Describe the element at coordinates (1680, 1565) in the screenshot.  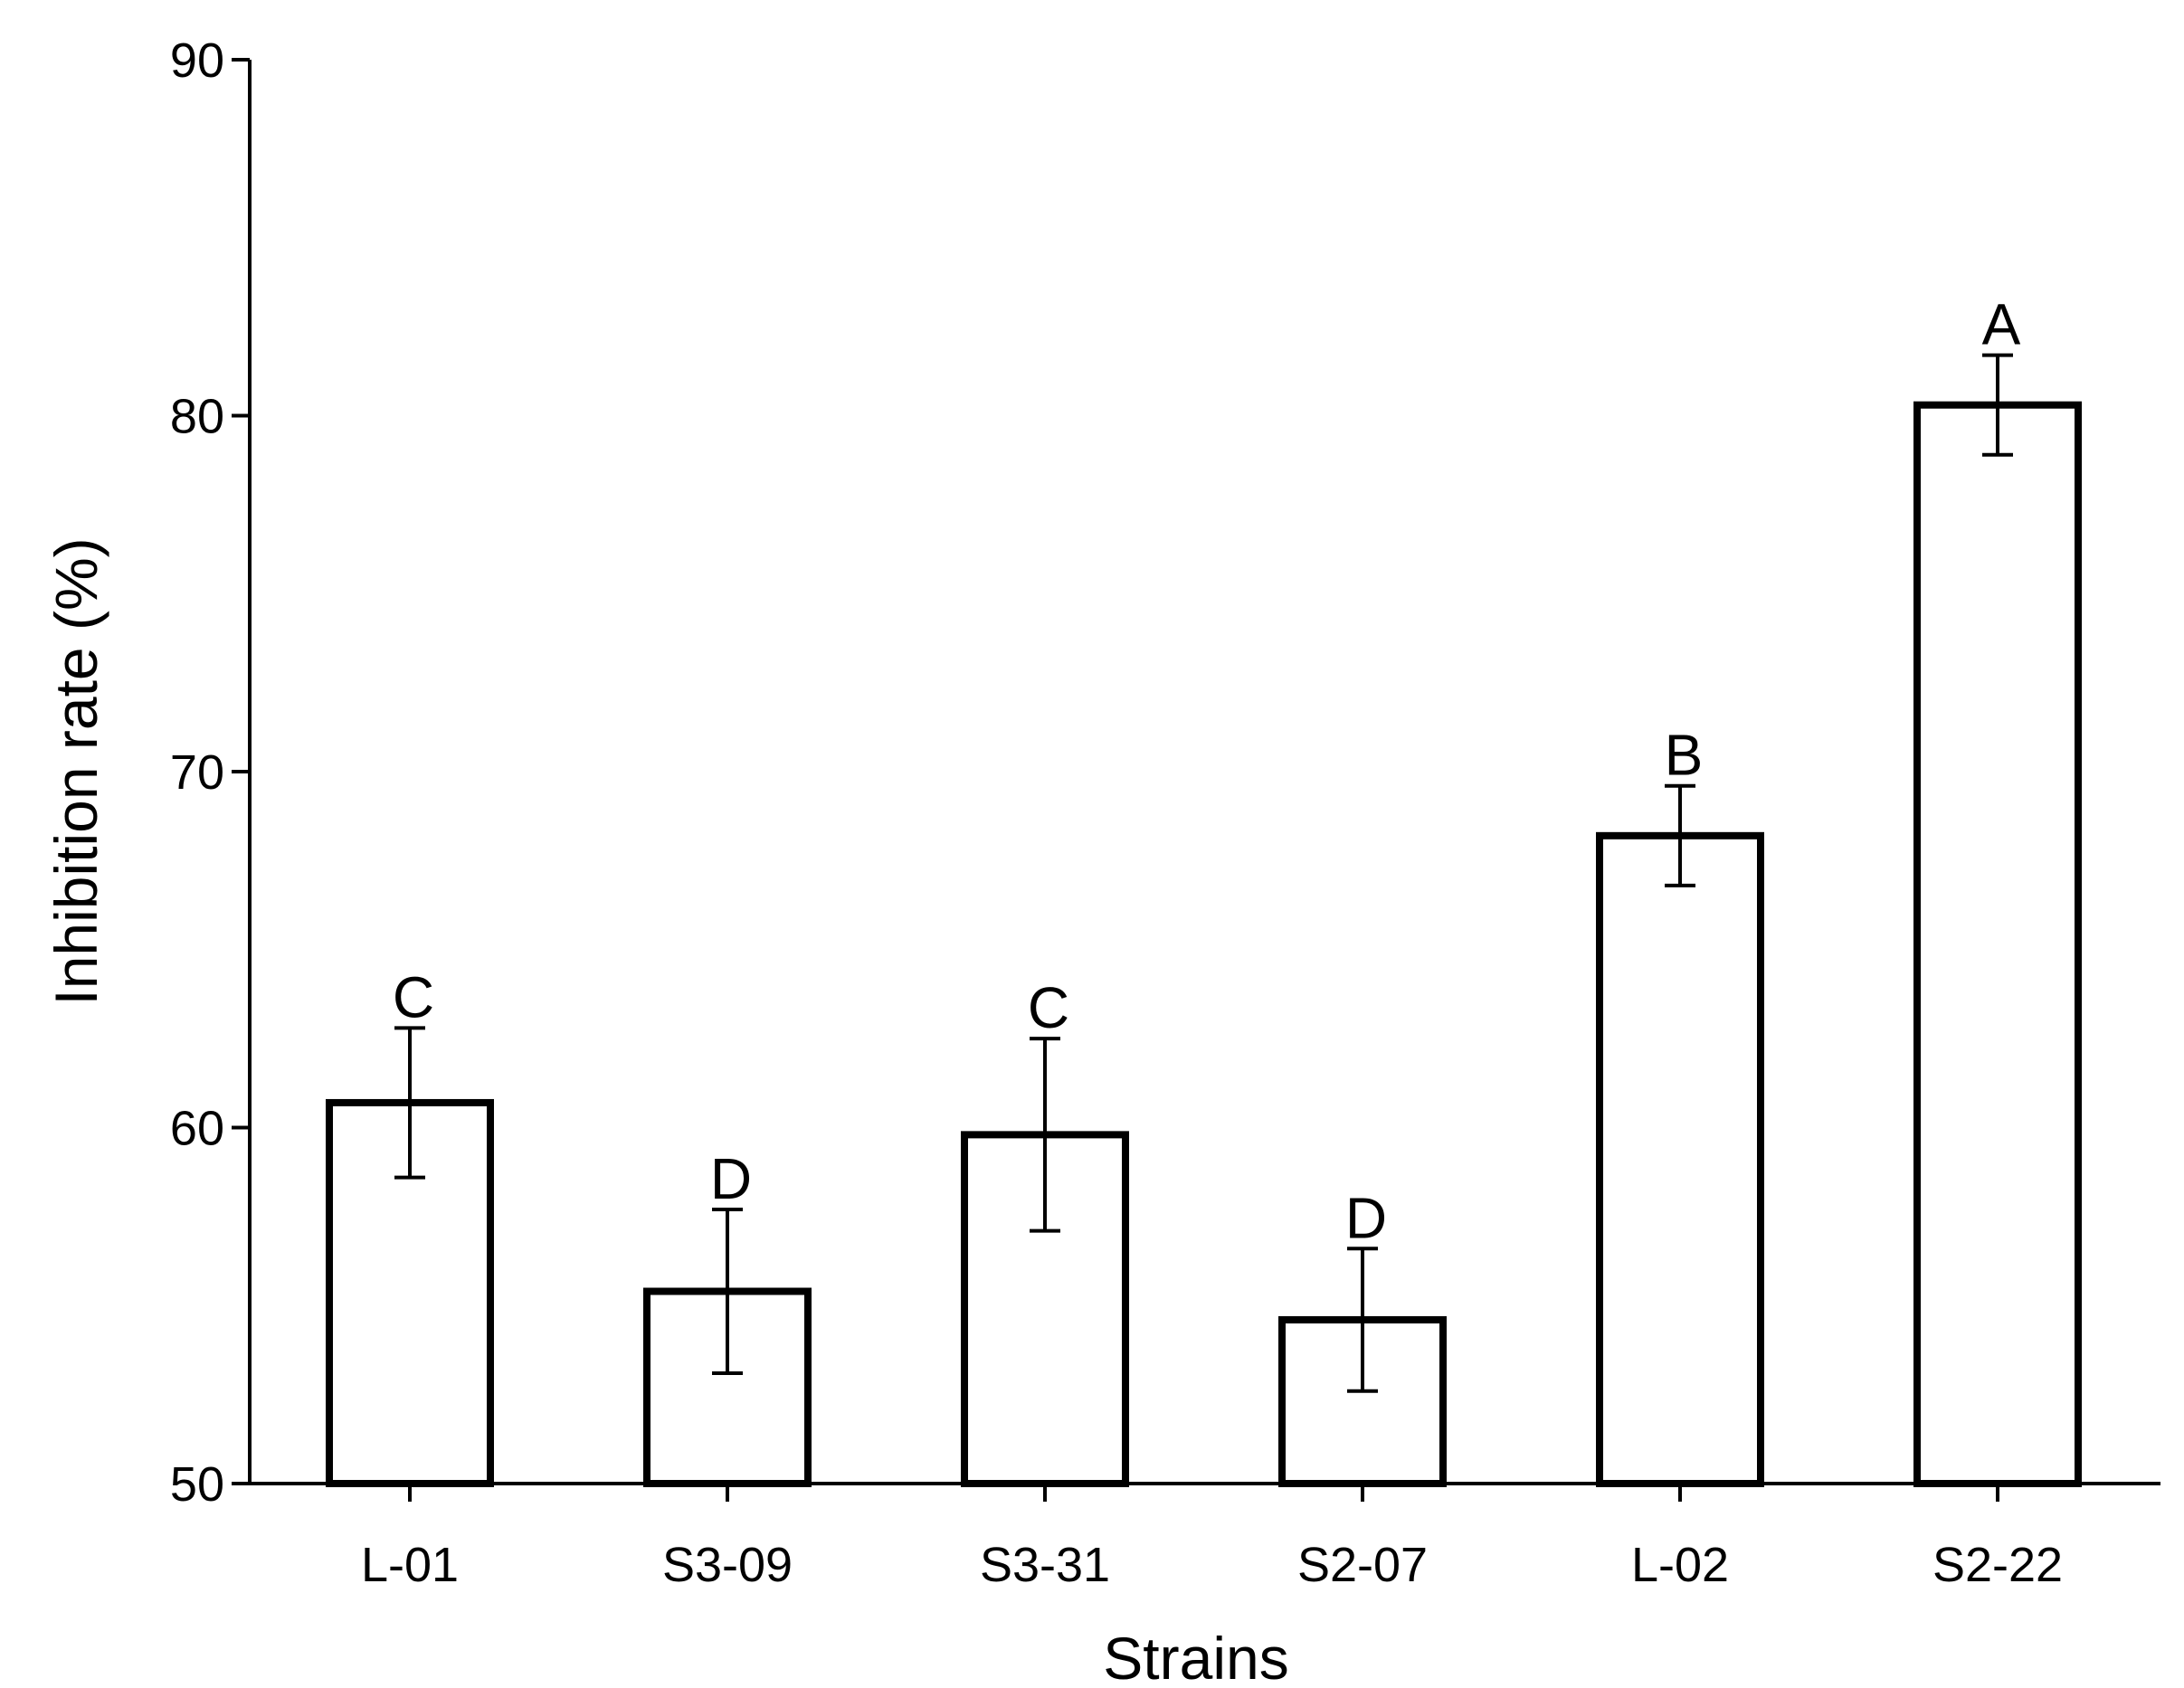
I see `x-tick-label: L-02` at that location.